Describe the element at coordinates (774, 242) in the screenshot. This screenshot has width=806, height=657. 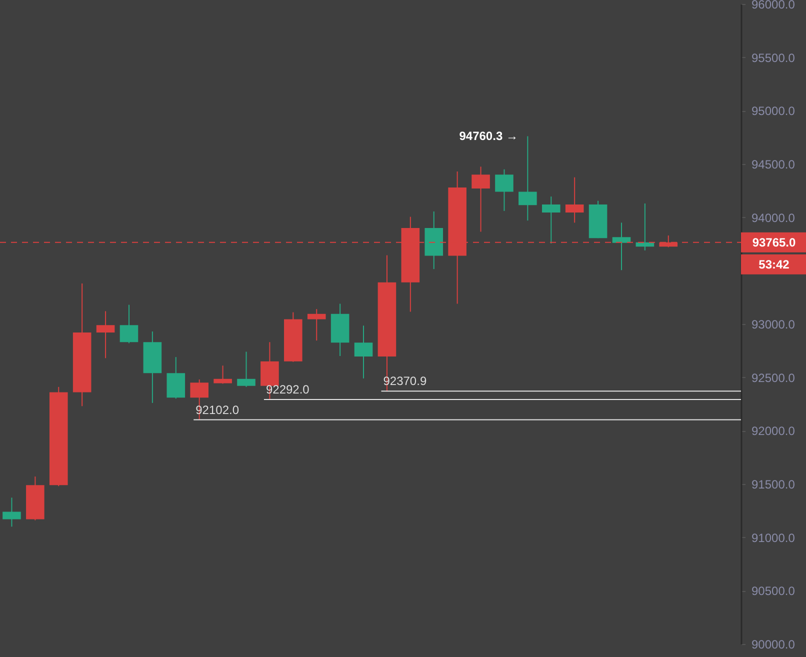
I see `ref-line-label: 93765.0` at that location.